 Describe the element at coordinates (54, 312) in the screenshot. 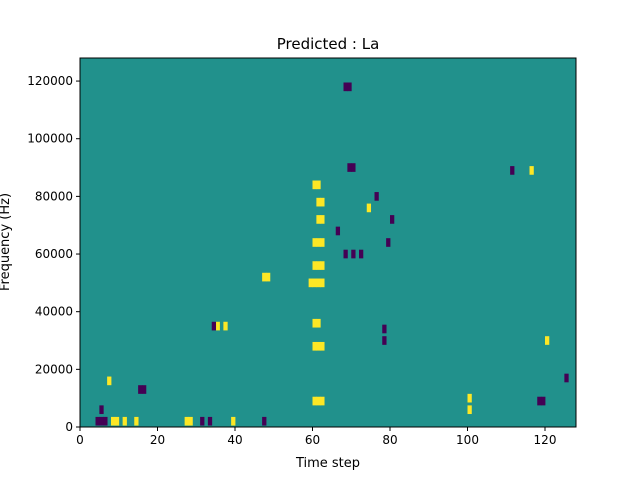

I see `y-tick-label: 40000` at that location.